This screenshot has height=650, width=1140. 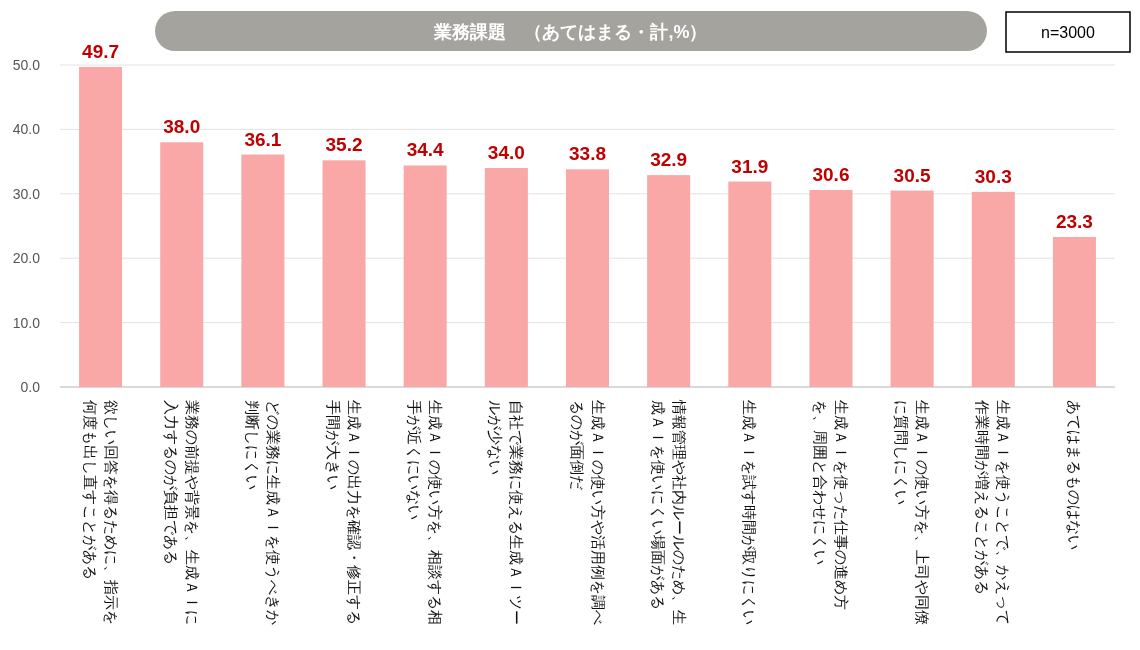 What do you see at coordinates (669, 160) in the screenshot?
I see `data-label: 32.9` at bounding box center [669, 160].